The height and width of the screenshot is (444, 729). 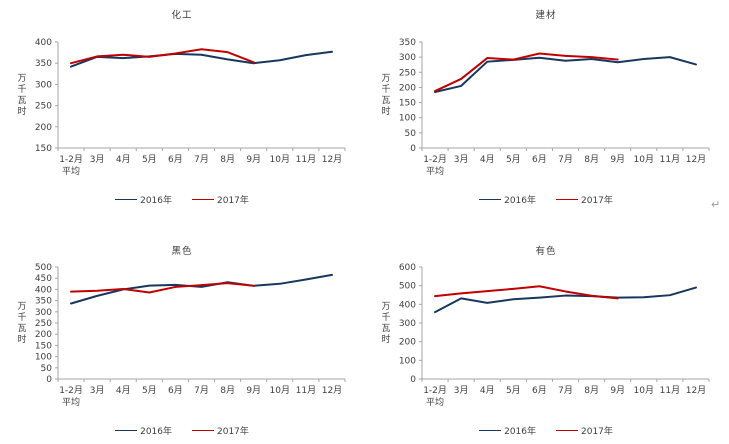 What do you see at coordinates (43, 107) in the screenshot?
I see `y-tick-label: 250` at bounding box center [43, 107].